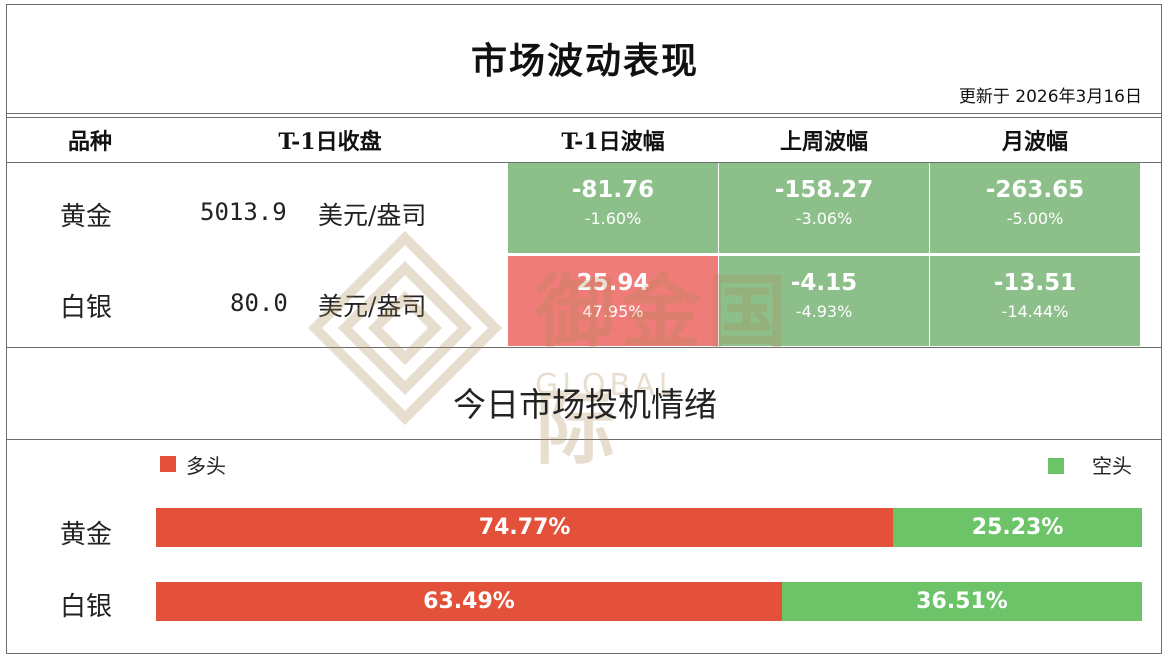 This screenshot has width=1170, height=659. What do you see at coordinates (824, 218) in the screenshot?
I see `cell-percent: -3.06%` at bounding box center [824, 218].